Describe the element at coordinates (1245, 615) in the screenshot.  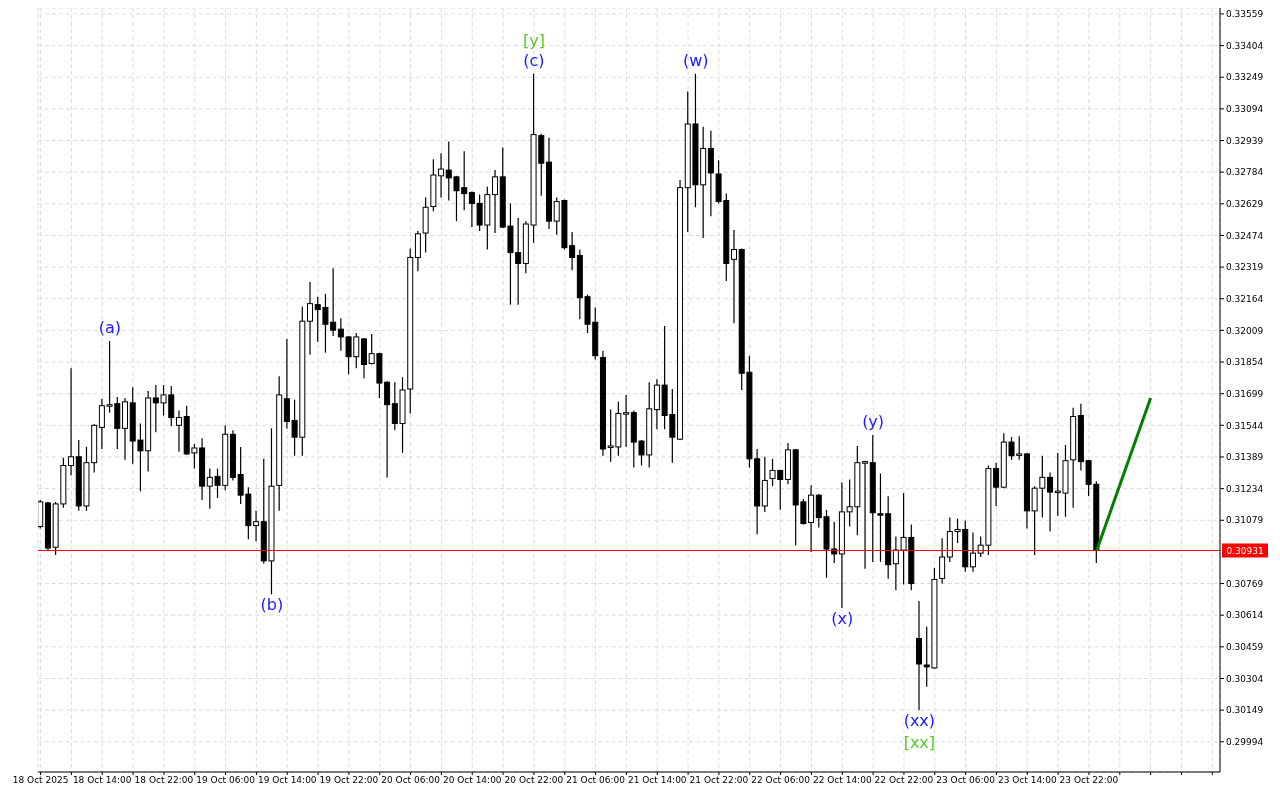
I see `y-tick-label: 0.30614` at that location.